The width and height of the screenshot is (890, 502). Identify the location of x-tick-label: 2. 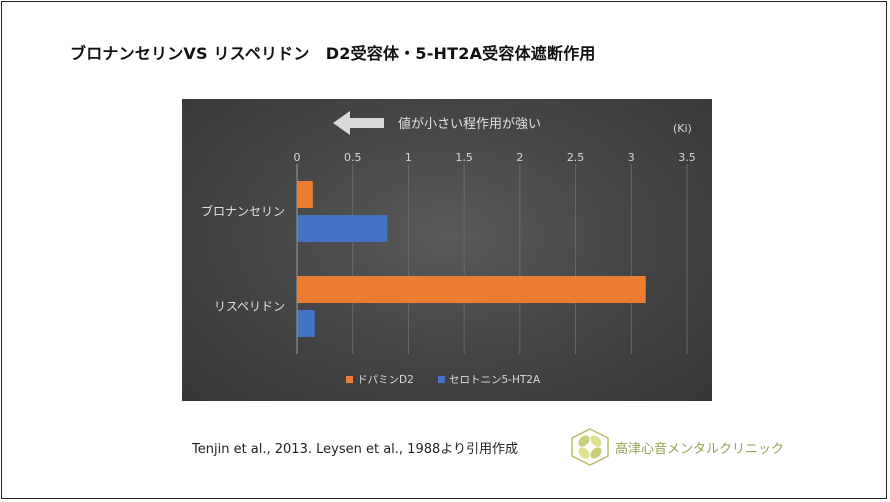
(519, 157).